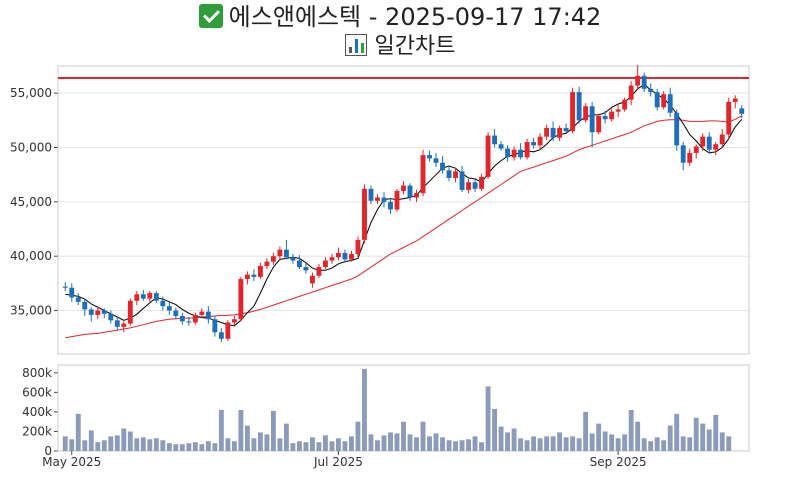 The image size is (800, 500). Describe the element at coordinates (31, 311) in the screenshot. I see `price-tick-label: 35,000` at that location.